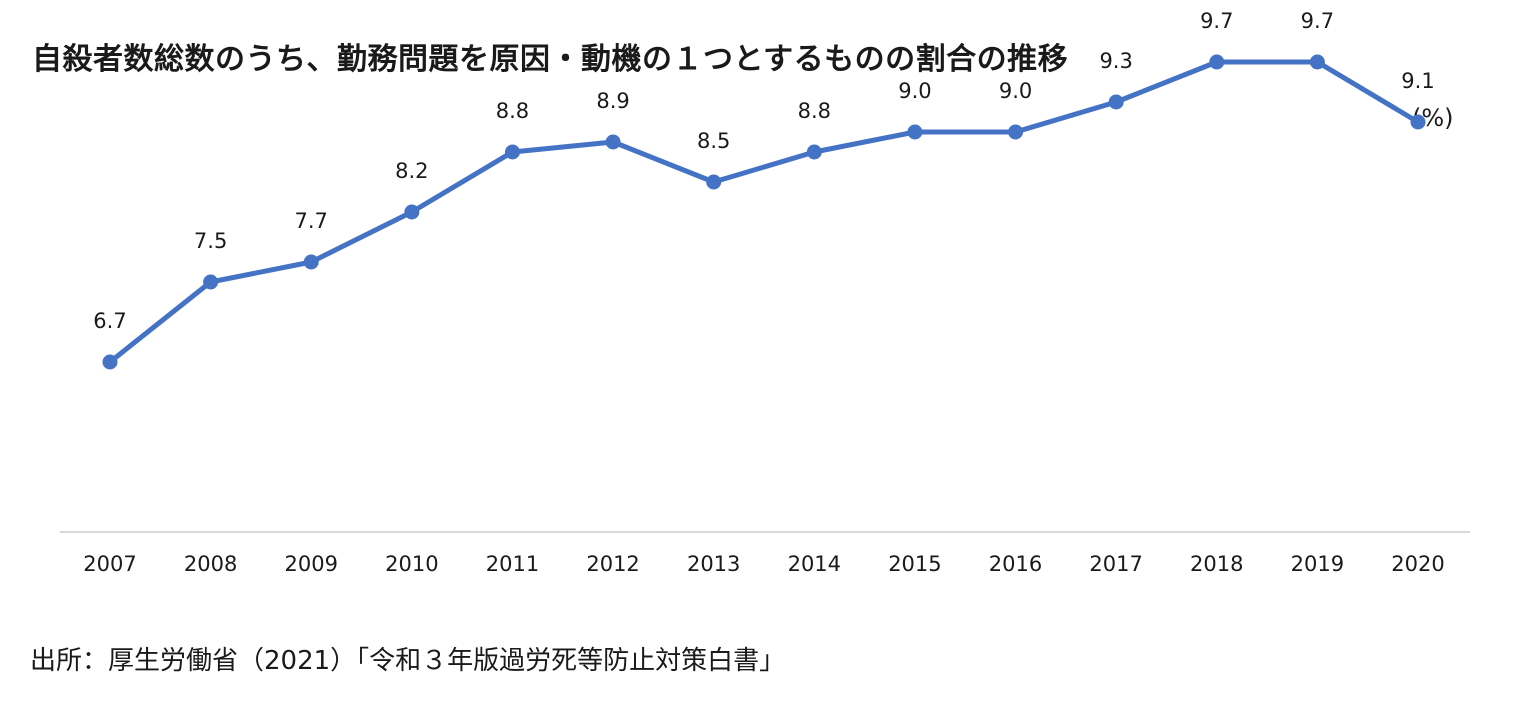 This screenshot has width=1513, height=707. What do you see at coordinates (613, 142) in the screenshot?
I see `data-point-2012` at bounding box center [613, 142].